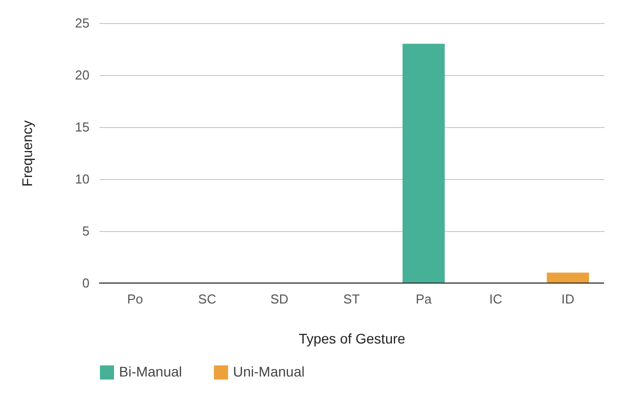  Describe the element at coordinates (424, 299) in the screenshot. I see `x-tick-label: Pa` at that location.